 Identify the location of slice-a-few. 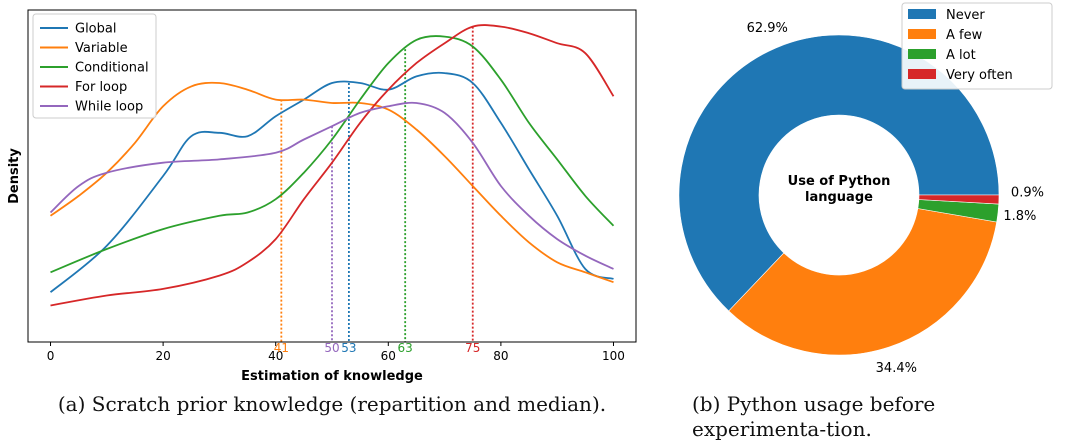
(863, 282).